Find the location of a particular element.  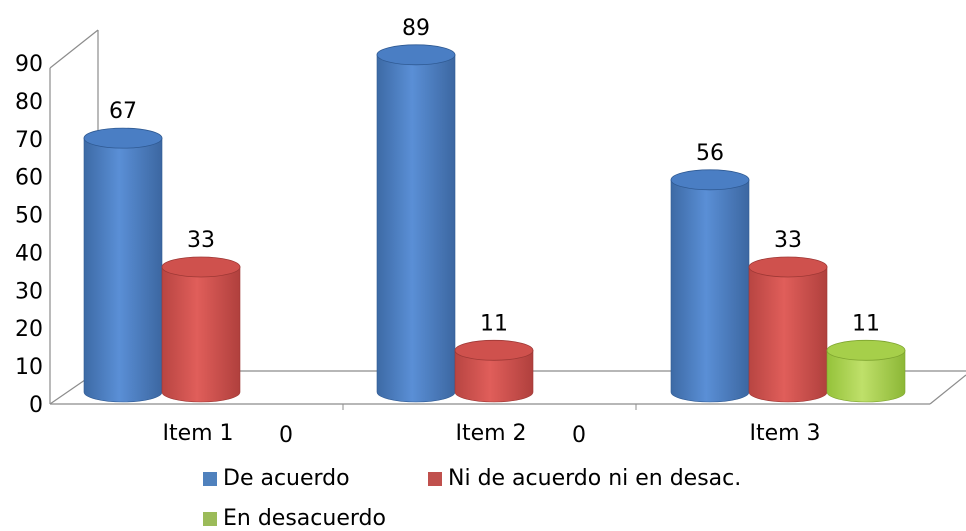

data-label: 67 is located at coordinates (123, 111).